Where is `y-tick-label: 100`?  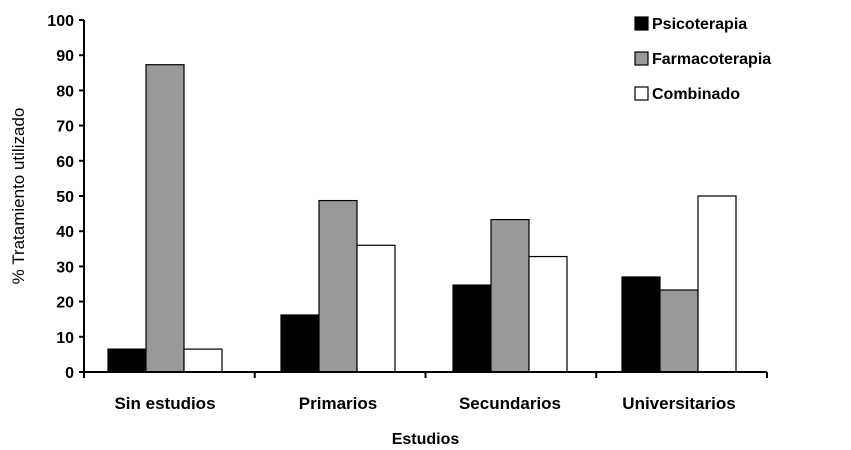 y-tick-label: 100 is located at coordinates (60, 21).